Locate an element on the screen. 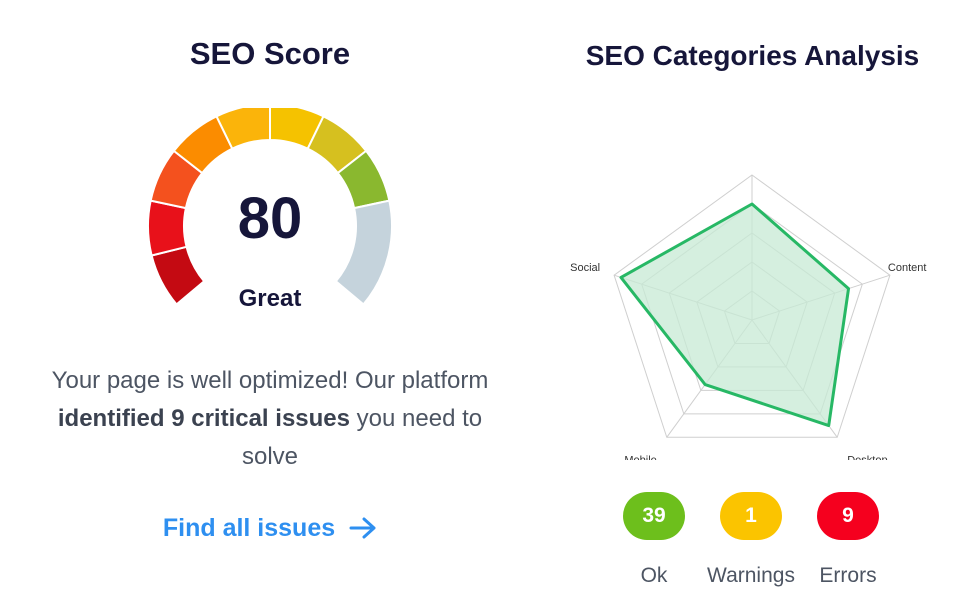 This screenshot has width=965, height=616. score-gauge-svg is located at coordinates (270, 207).